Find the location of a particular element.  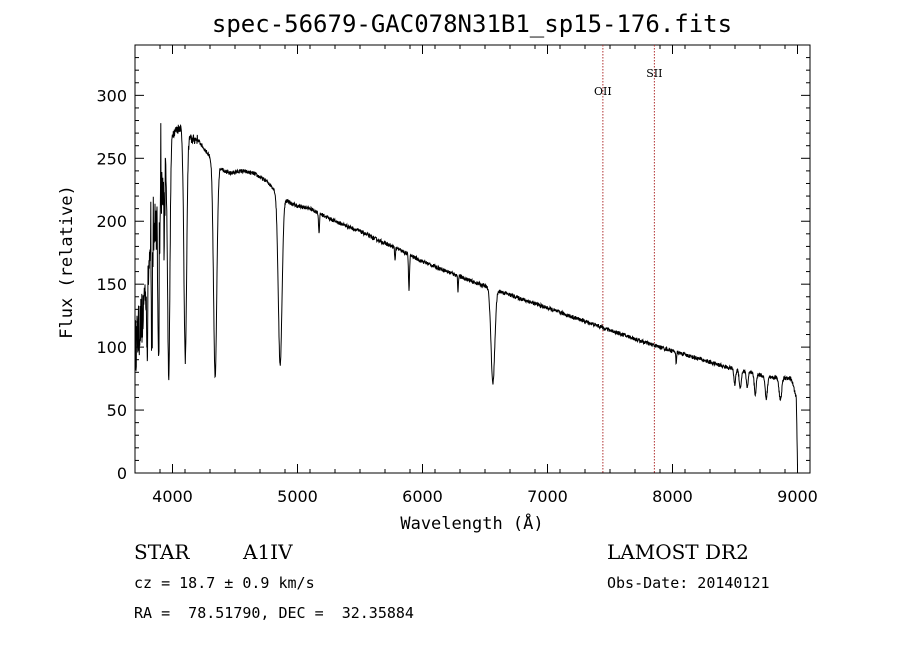

marker-label-oii: OII is located at coordinates (603, 91).